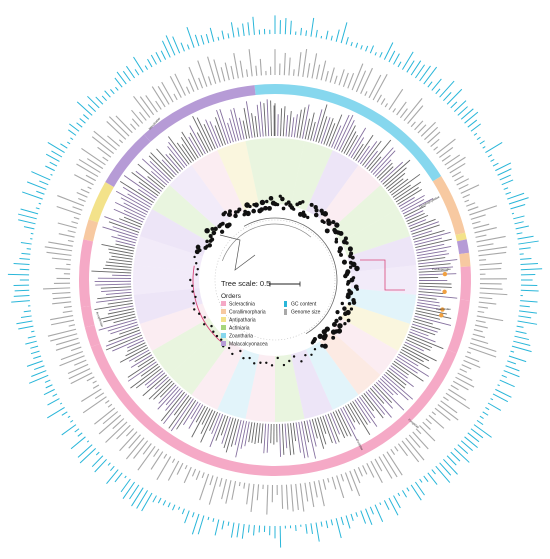 This screenshot has width=550, height=559. Describe the element at coordinates (382, 275) in the screenshot. I see `highlight-branch` at that location.